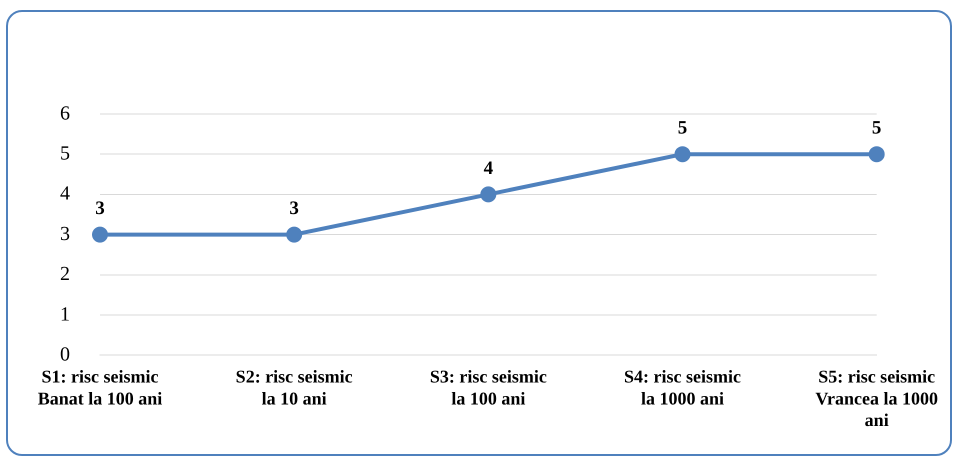 This screenshot has width=960, height=461. What do you see at coordinates (489, 168) in the screenshot?
I see `data-label: 4` at bounding box center [489, 168].